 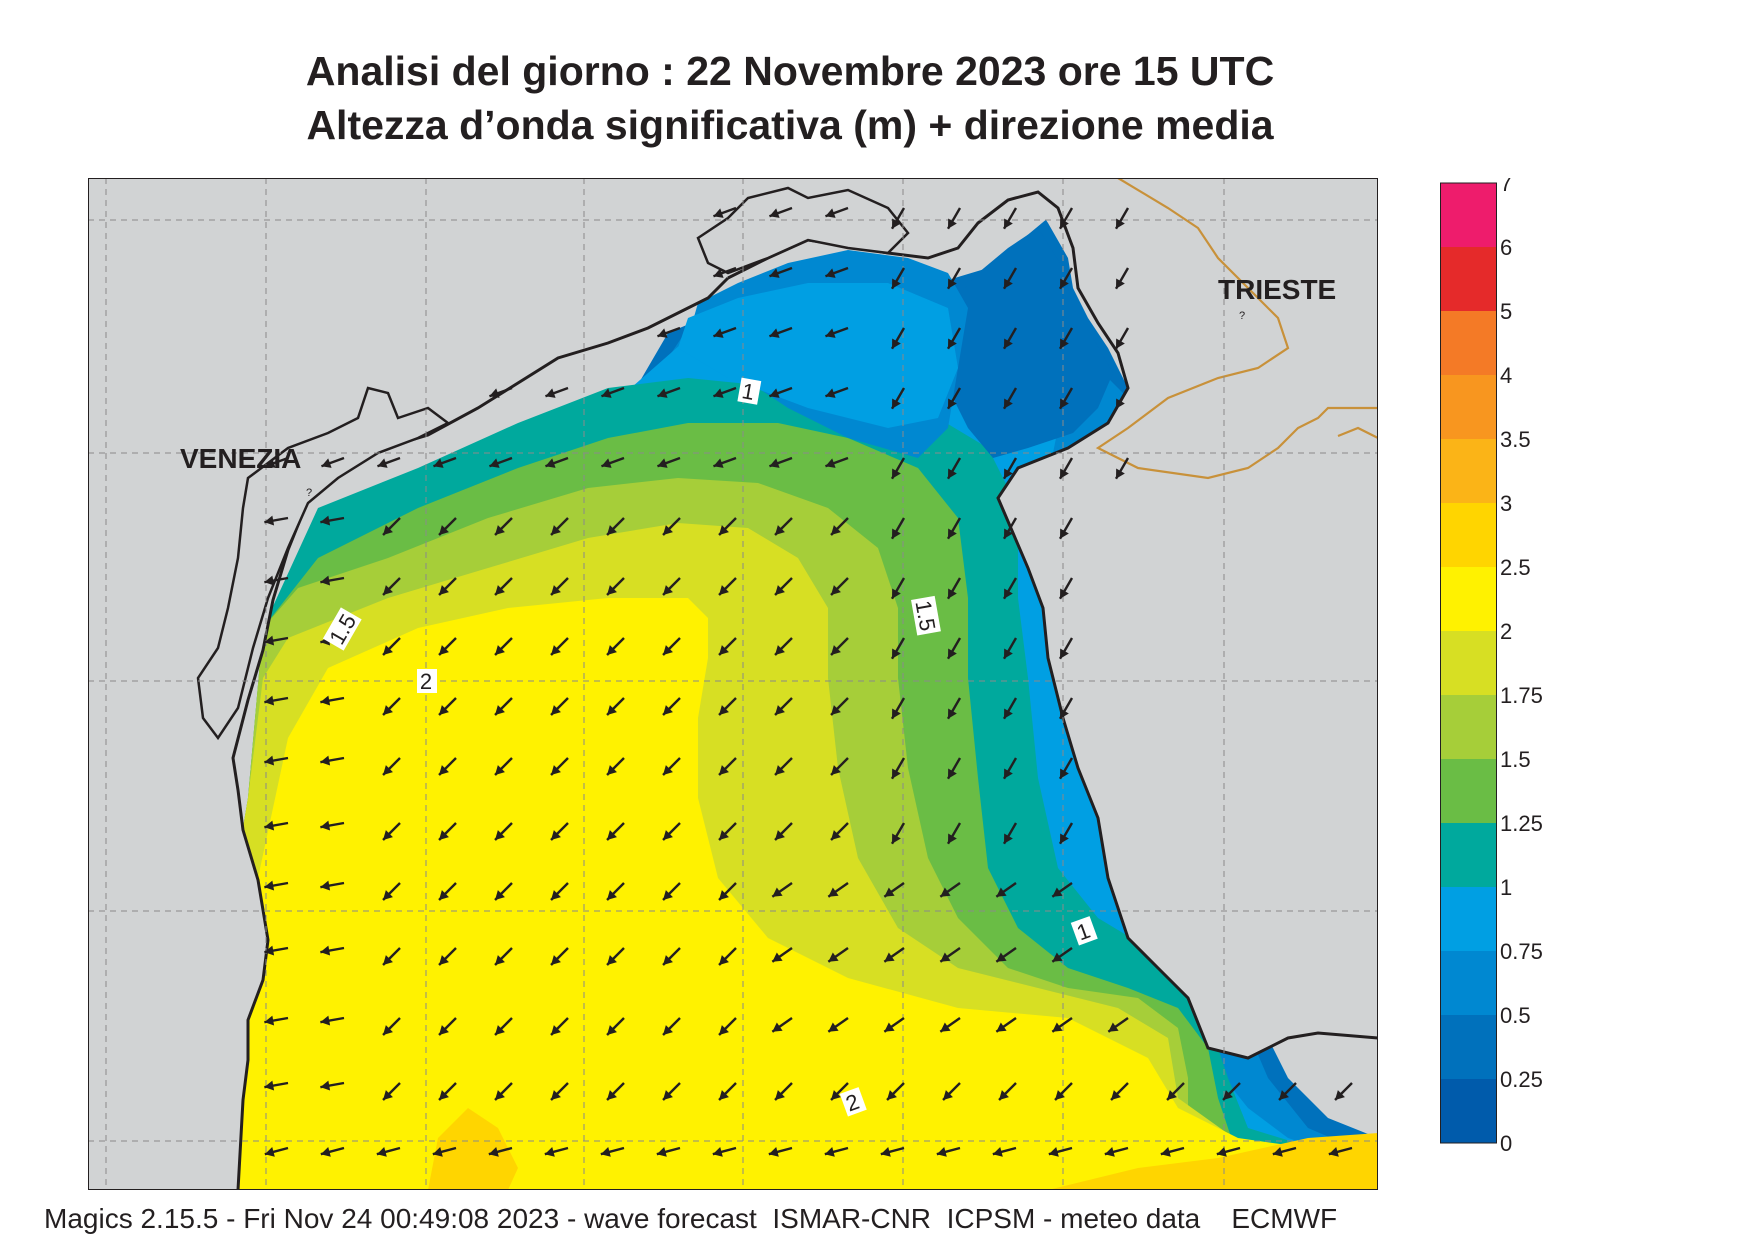 What do you see at coordinates (426, 681) in the screenshot?
I see `contour-label-2-west: 2` at bounding box center [426, 681].